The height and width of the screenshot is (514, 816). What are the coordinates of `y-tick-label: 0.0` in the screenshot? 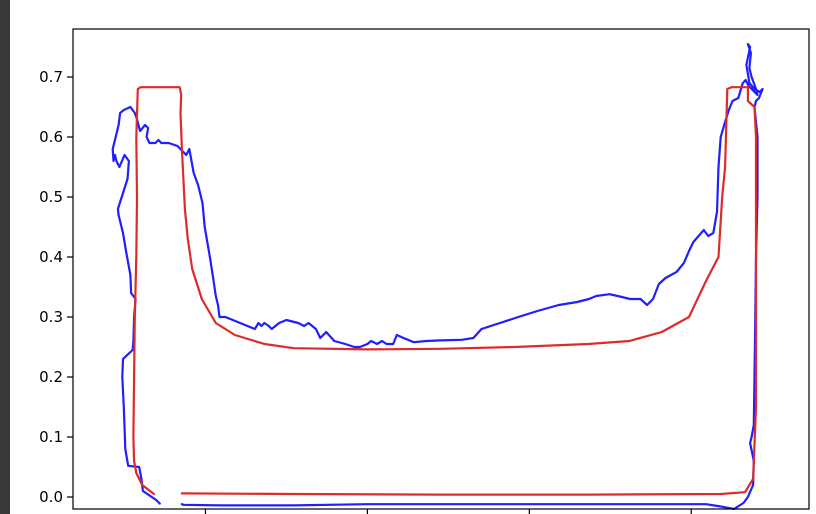 It's located at (51, 497).